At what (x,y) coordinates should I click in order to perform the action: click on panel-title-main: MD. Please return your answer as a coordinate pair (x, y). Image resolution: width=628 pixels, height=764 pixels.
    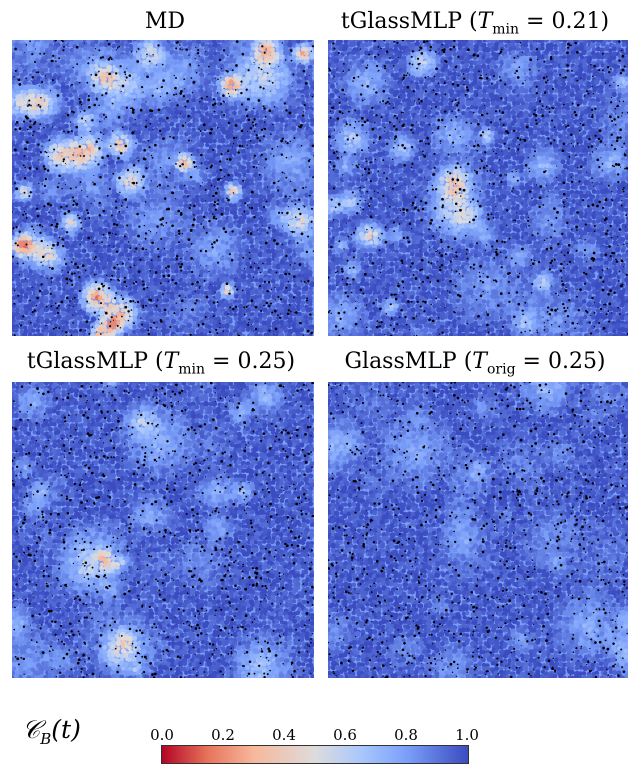
    Looking at the image, I should click on (165, 21).